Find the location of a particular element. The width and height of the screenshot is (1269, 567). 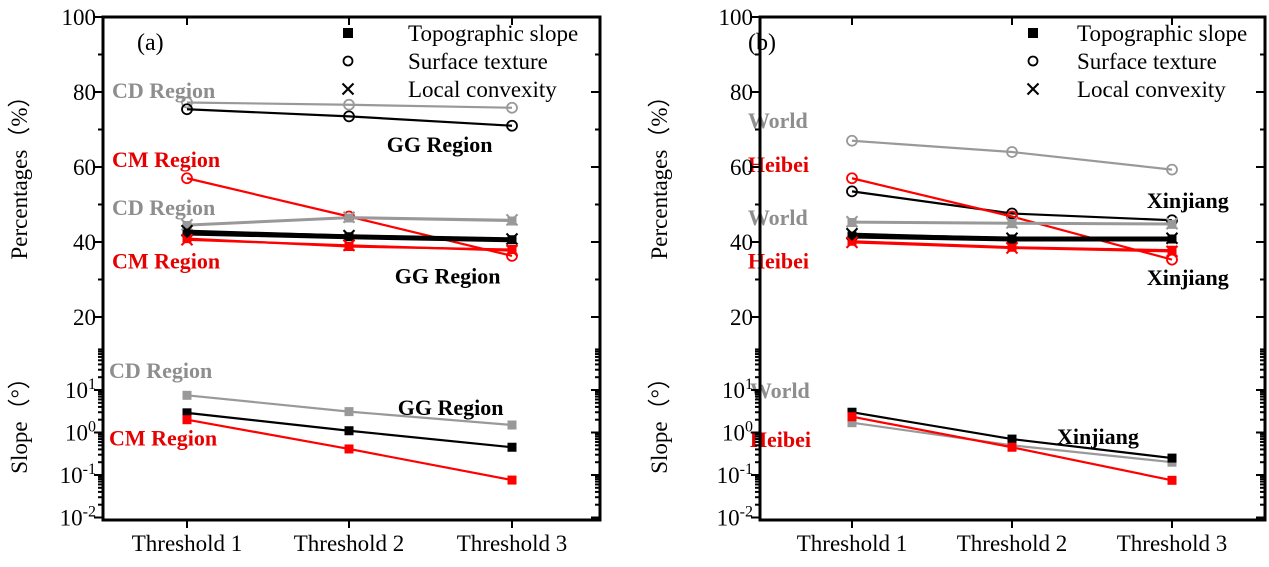

series-heibei-slope is located at coordinates (1012, 448).